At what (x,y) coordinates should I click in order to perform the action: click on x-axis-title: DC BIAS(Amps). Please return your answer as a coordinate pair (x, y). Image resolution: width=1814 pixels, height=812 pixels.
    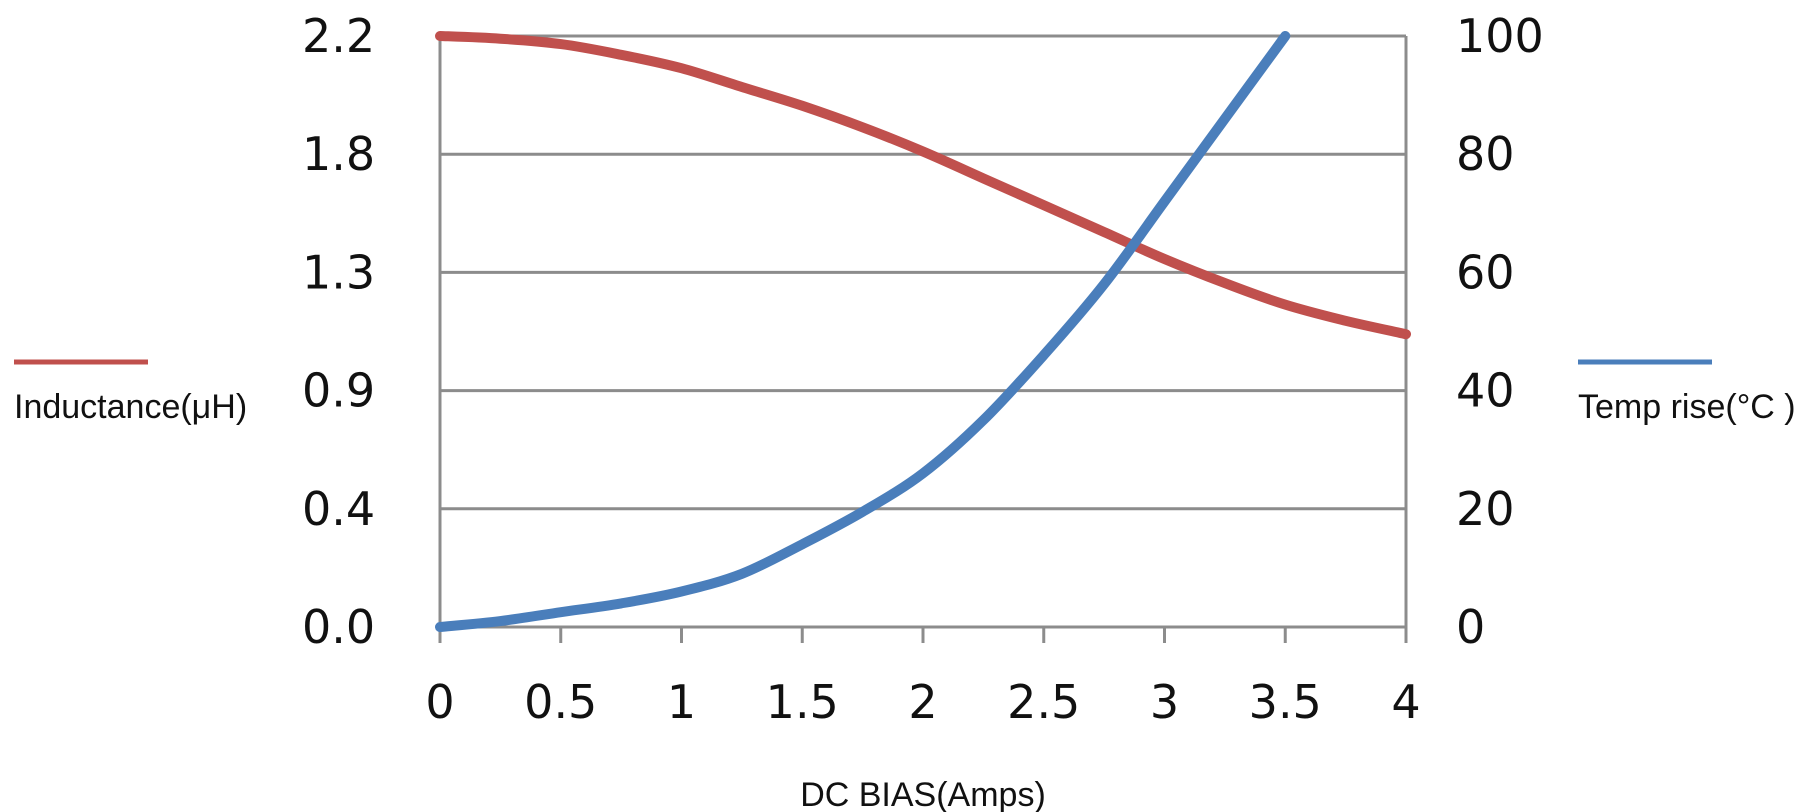
    Looking at the image, I should click on (923, 794).